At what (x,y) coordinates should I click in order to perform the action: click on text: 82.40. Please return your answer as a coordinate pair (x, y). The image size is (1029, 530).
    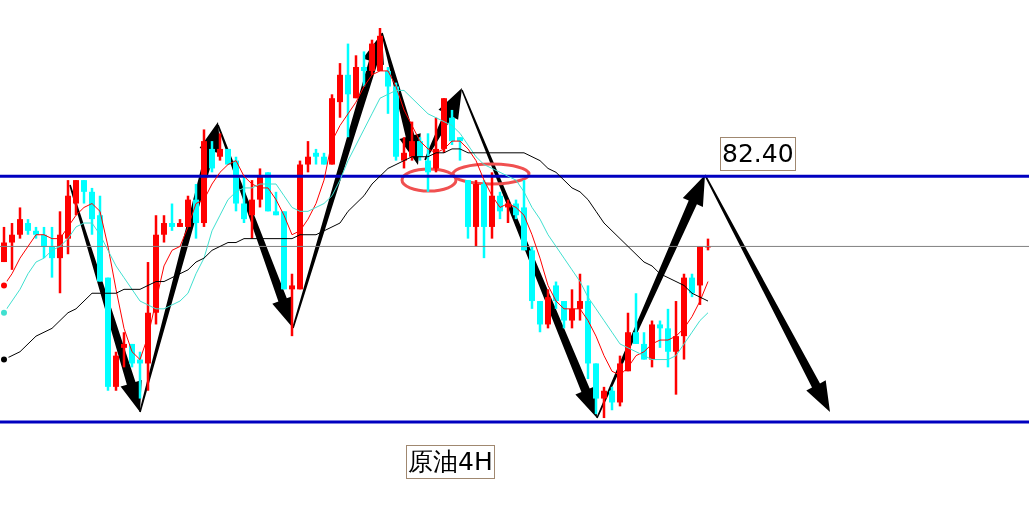
    Looking at the image, I should click on (758, 154).